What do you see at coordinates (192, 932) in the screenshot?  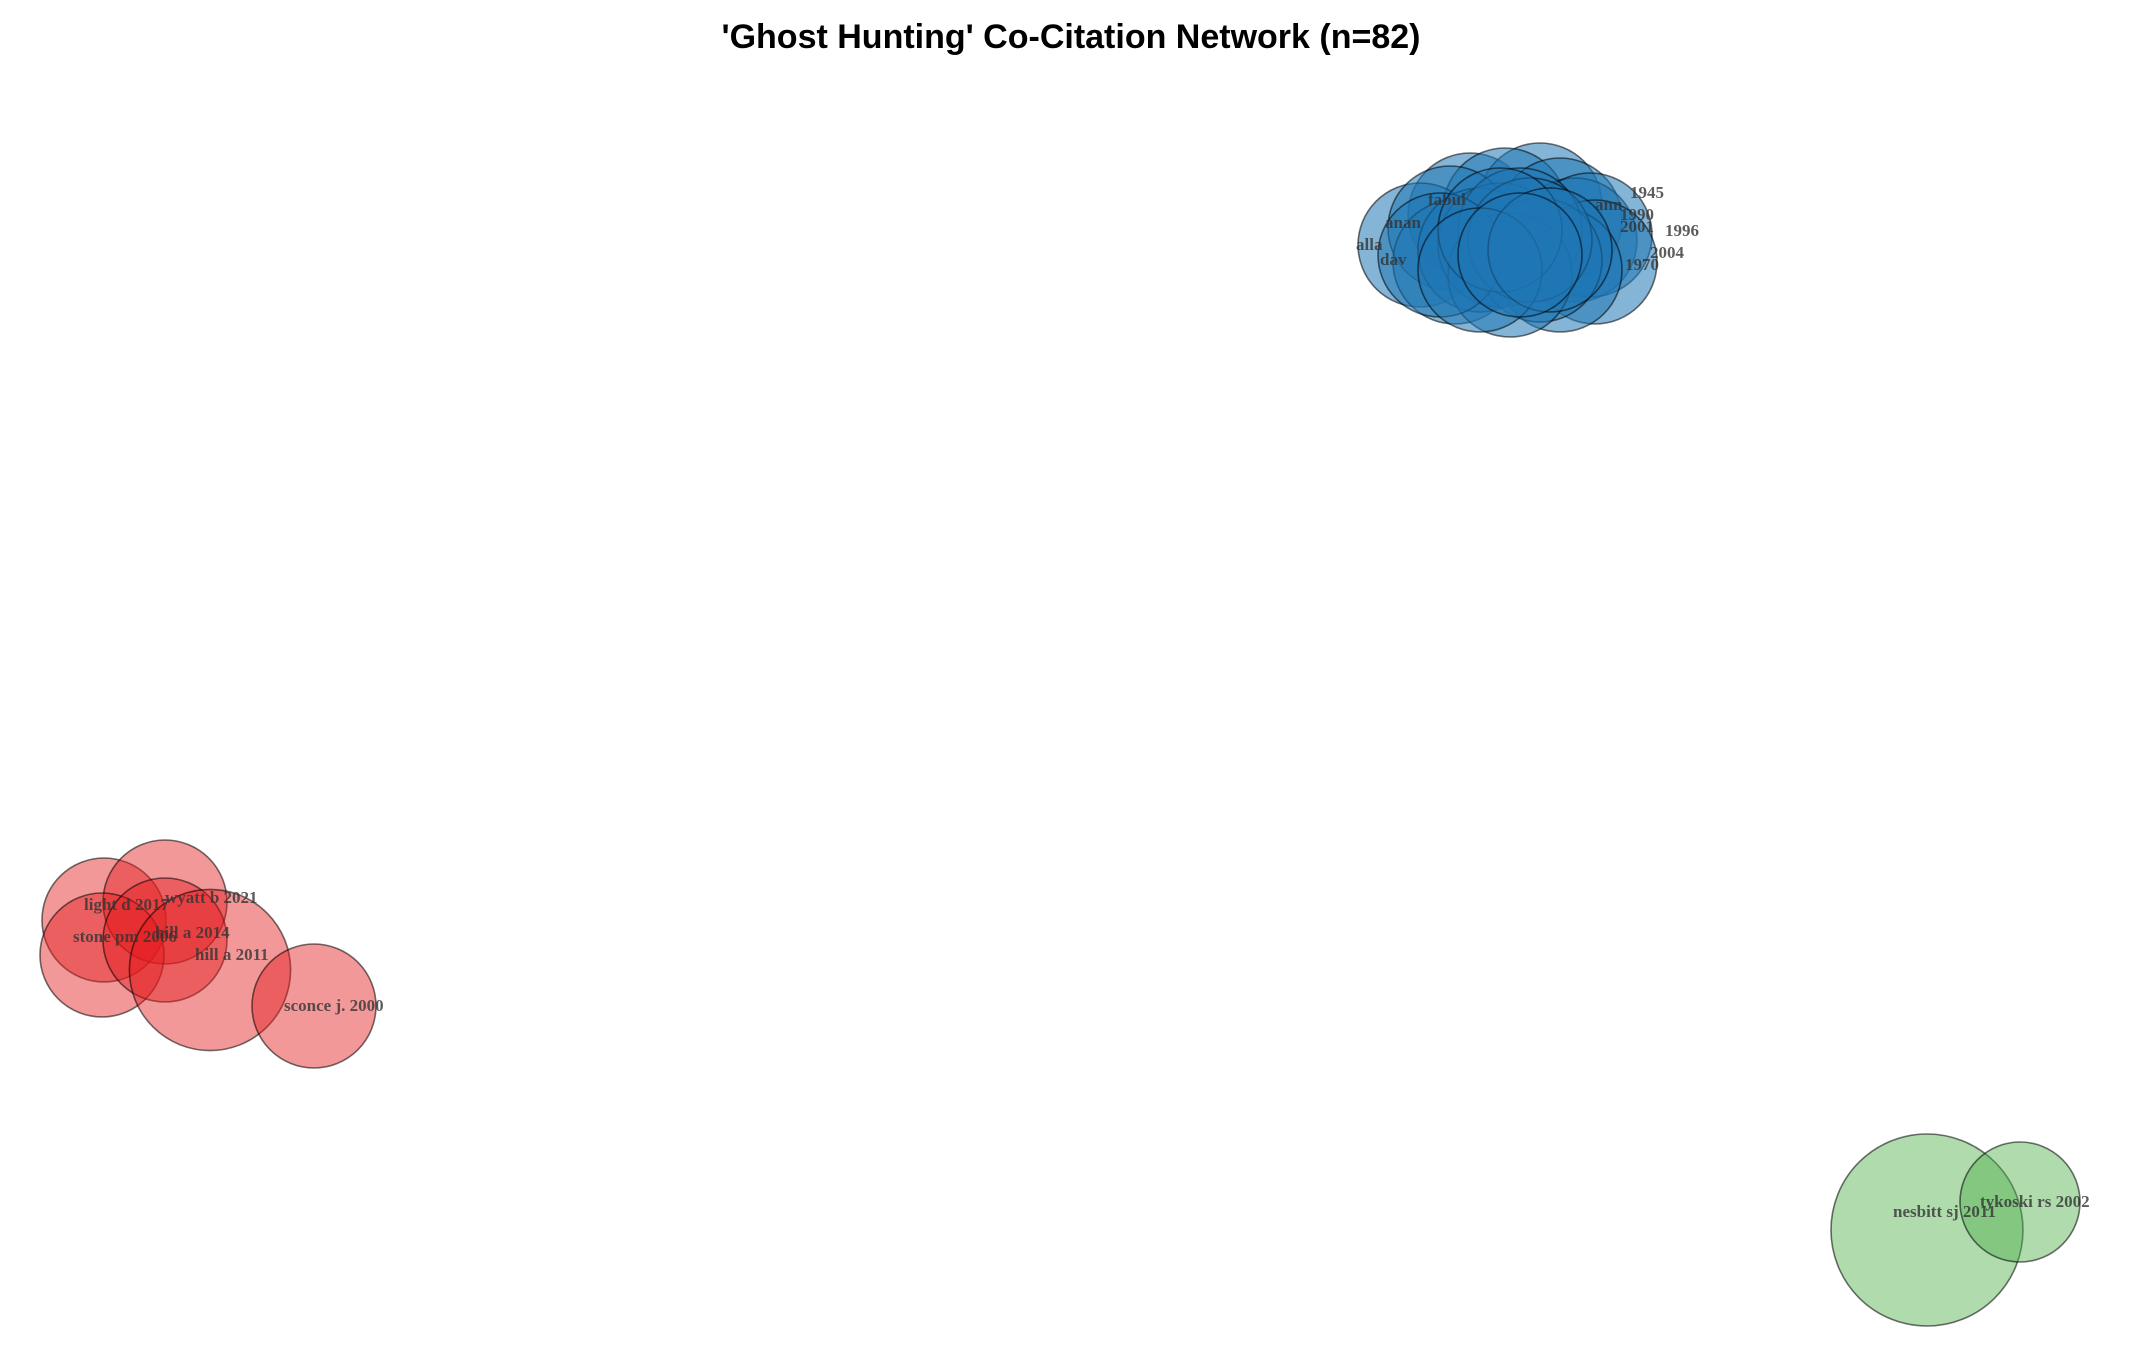 I see `node-label-red-3: hill a 2014` at bounding box center [192, 932].